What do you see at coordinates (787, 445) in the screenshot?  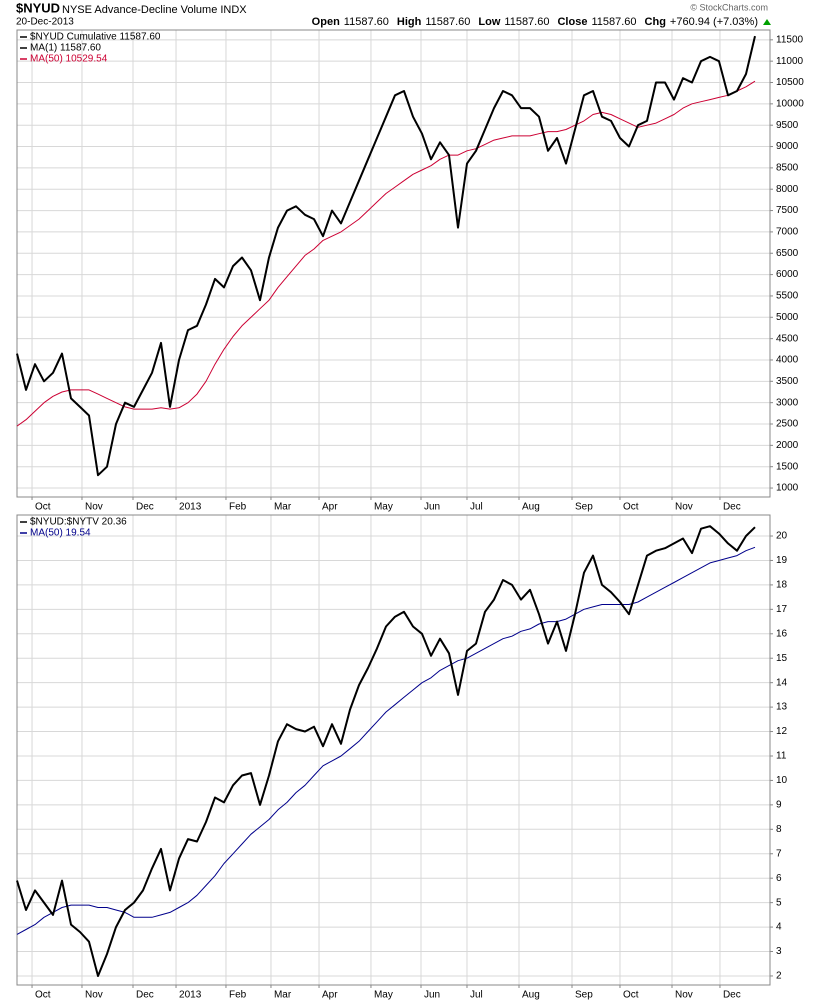 I see `y-tick-label: 2000` at bounding box center [787, 445].